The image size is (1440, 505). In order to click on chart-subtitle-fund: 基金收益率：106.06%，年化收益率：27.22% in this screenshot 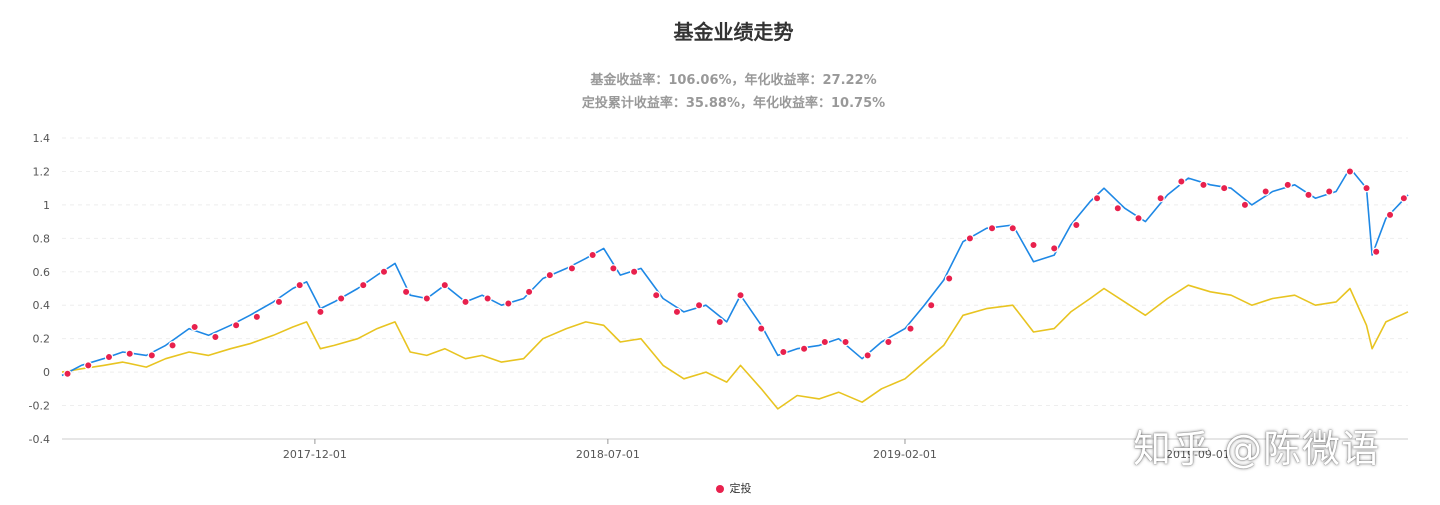, I will do `click(733, 80)`.